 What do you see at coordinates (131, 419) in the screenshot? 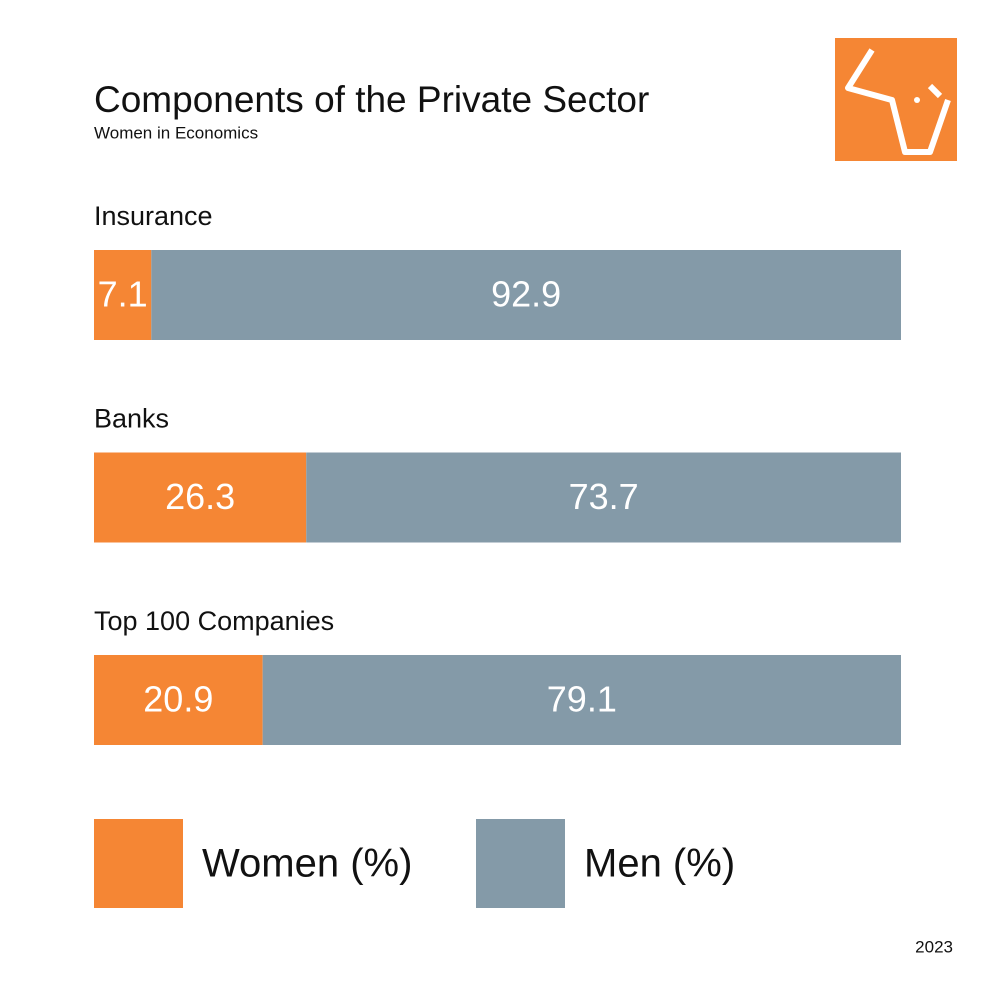
I see `category-label: Banks` at bounding box center [131, 419].